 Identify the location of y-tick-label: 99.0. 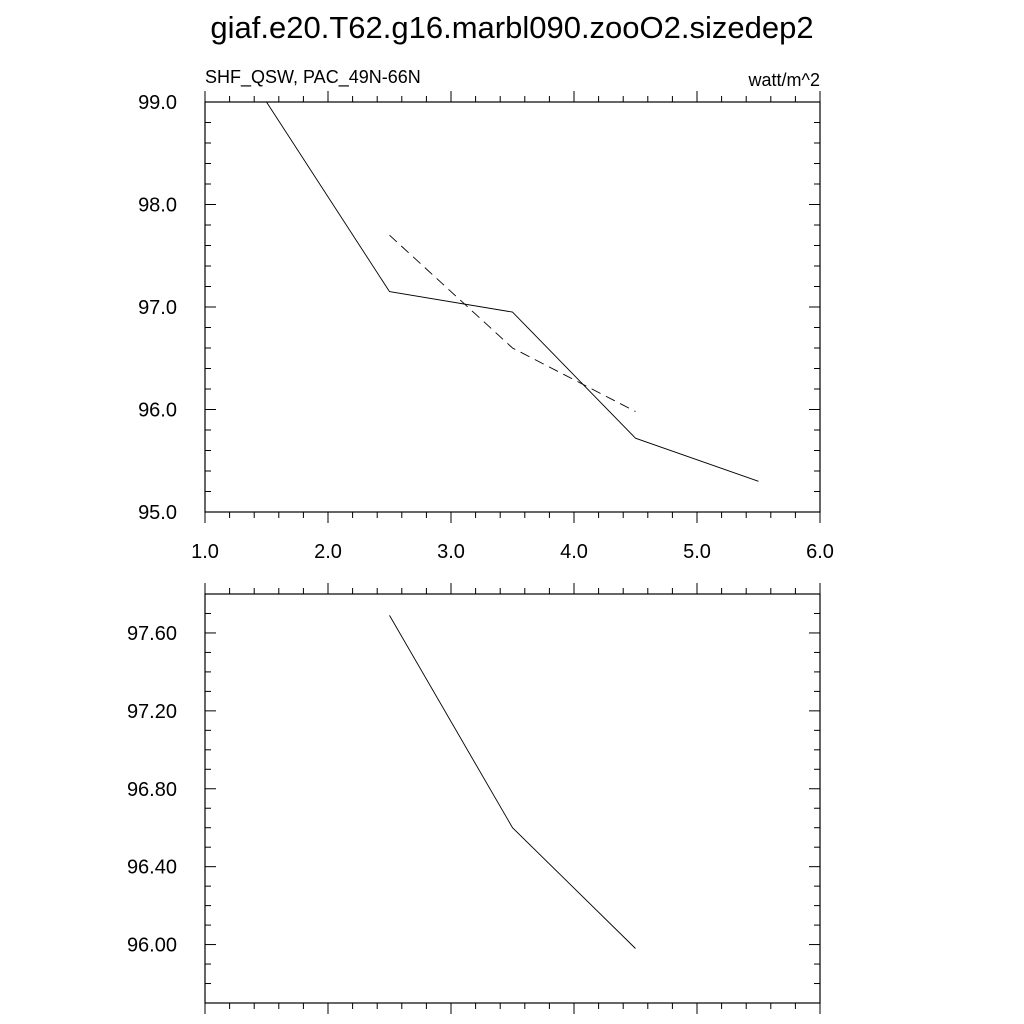
(157, 103).